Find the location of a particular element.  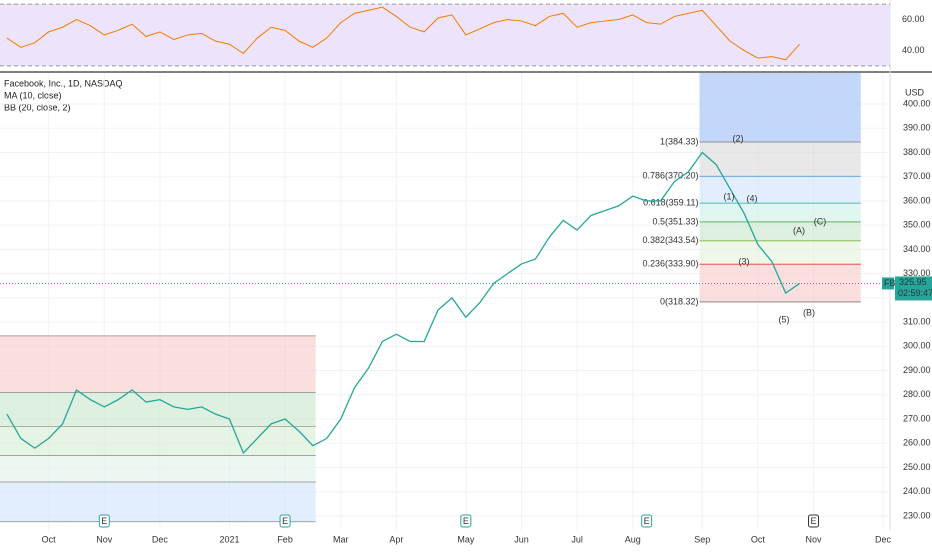

indicator: BB (20, close, 2) is located at coordinates (37, 107).